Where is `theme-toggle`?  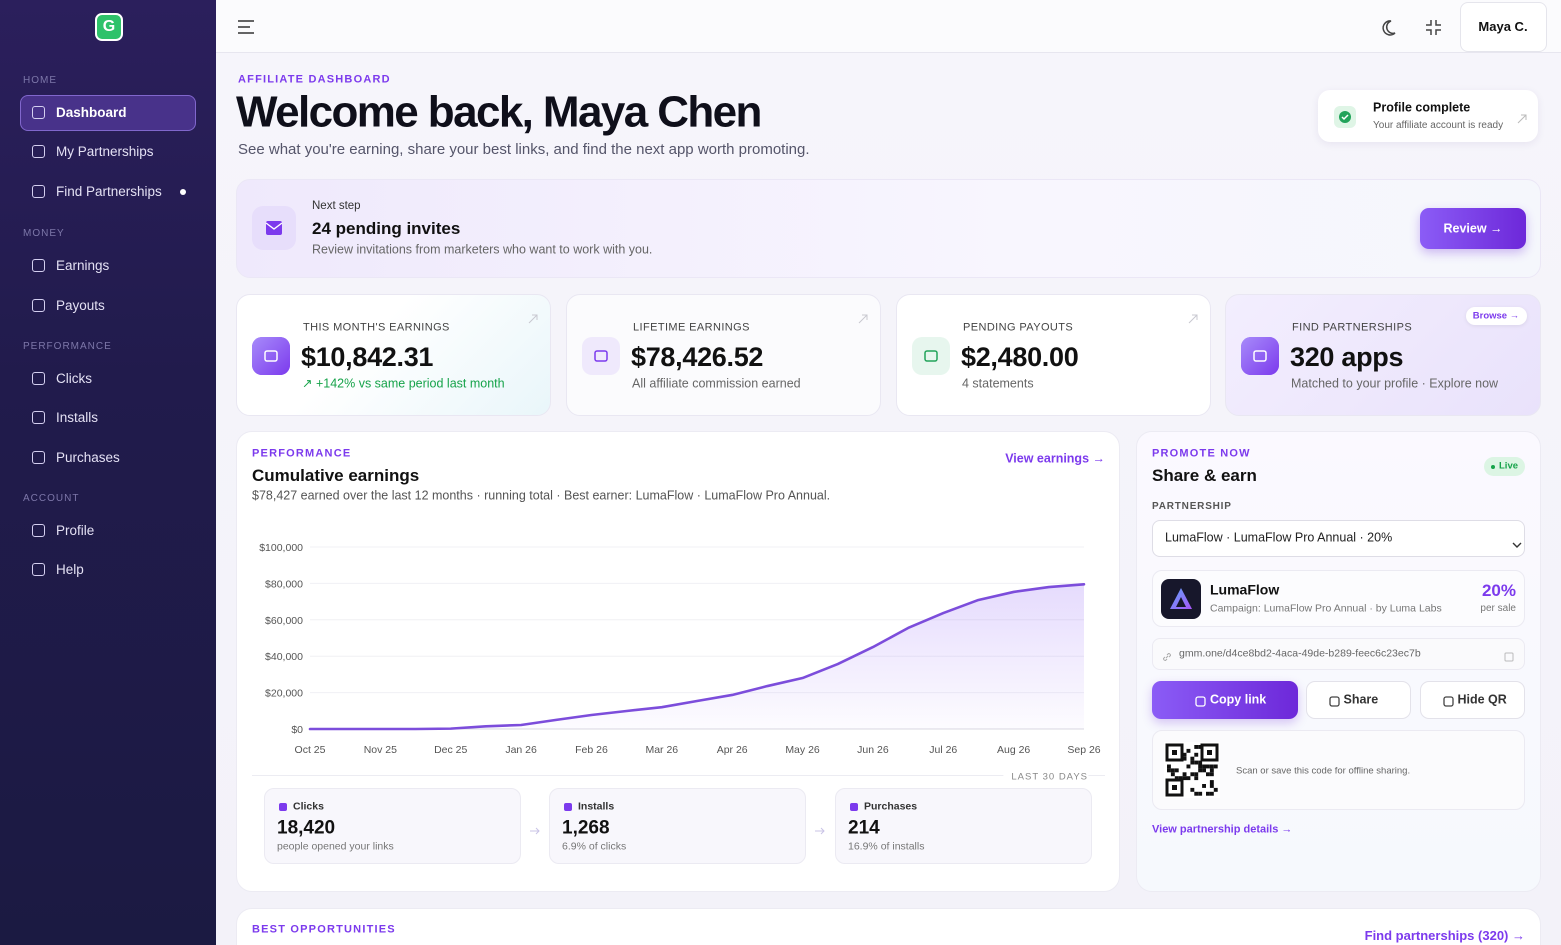 theme-toggle is located at coordinates (1388, 28).